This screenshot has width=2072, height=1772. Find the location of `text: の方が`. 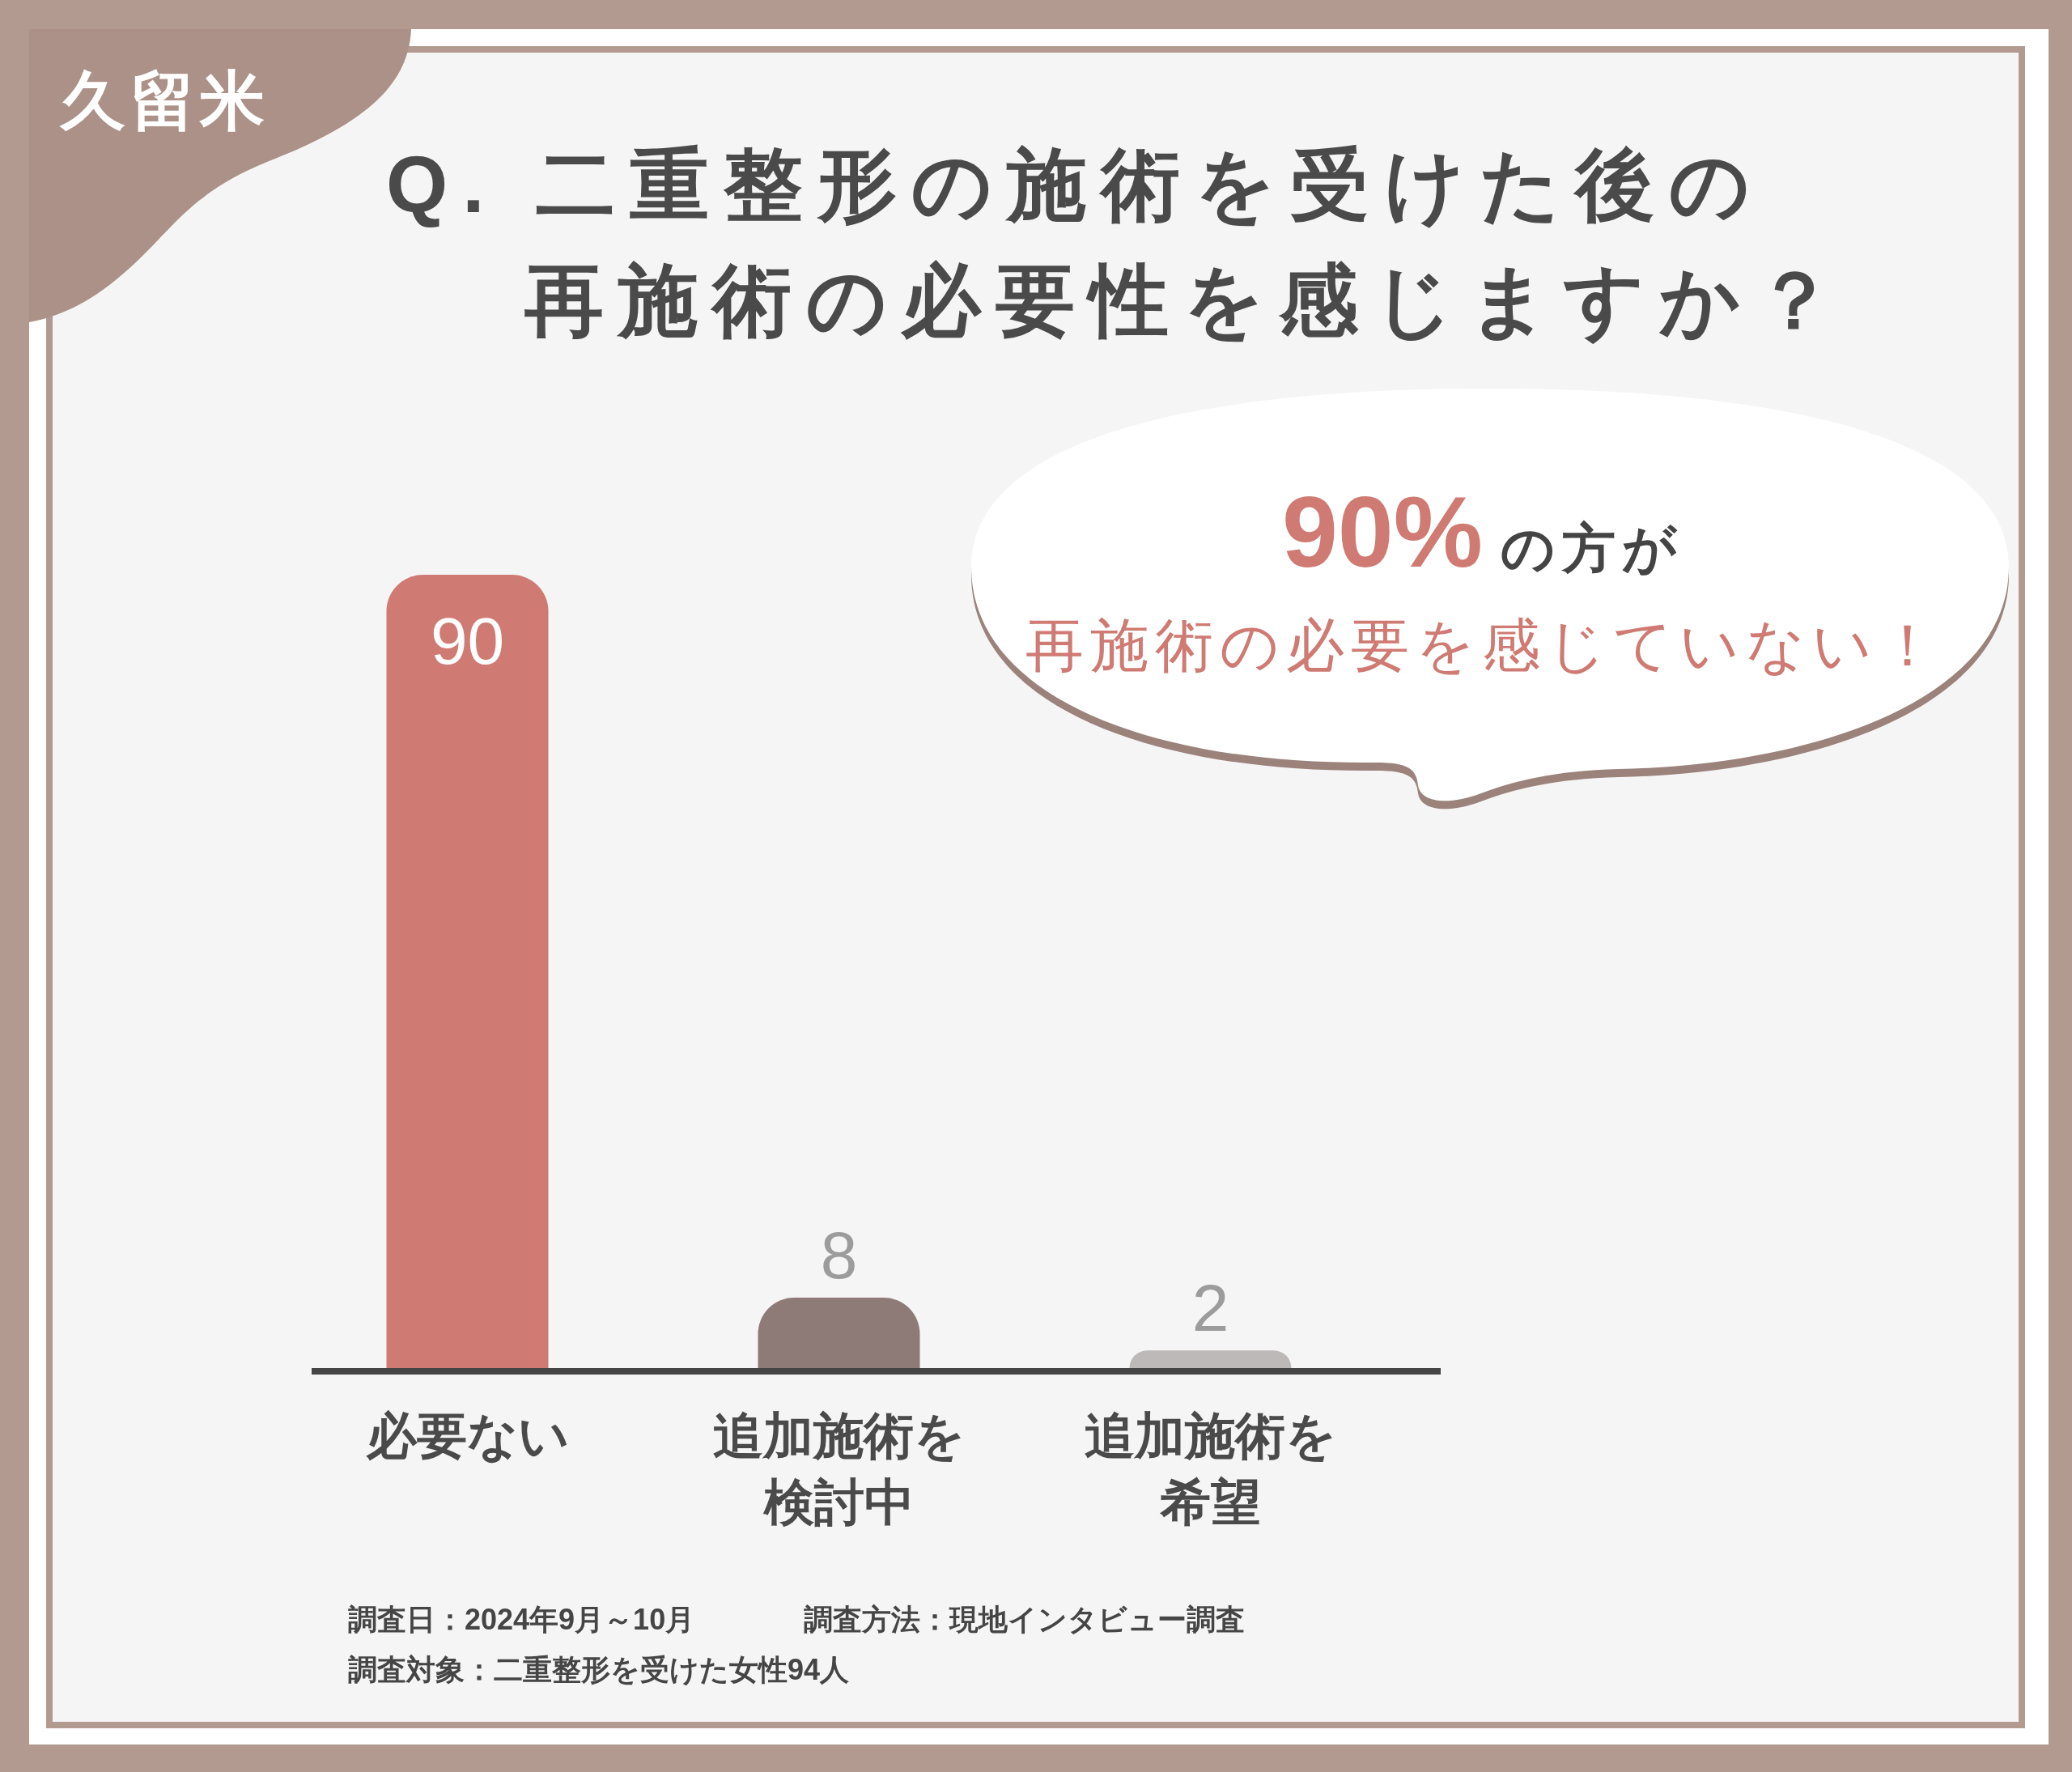

text: の方が is located at coordinates (1592, 548).